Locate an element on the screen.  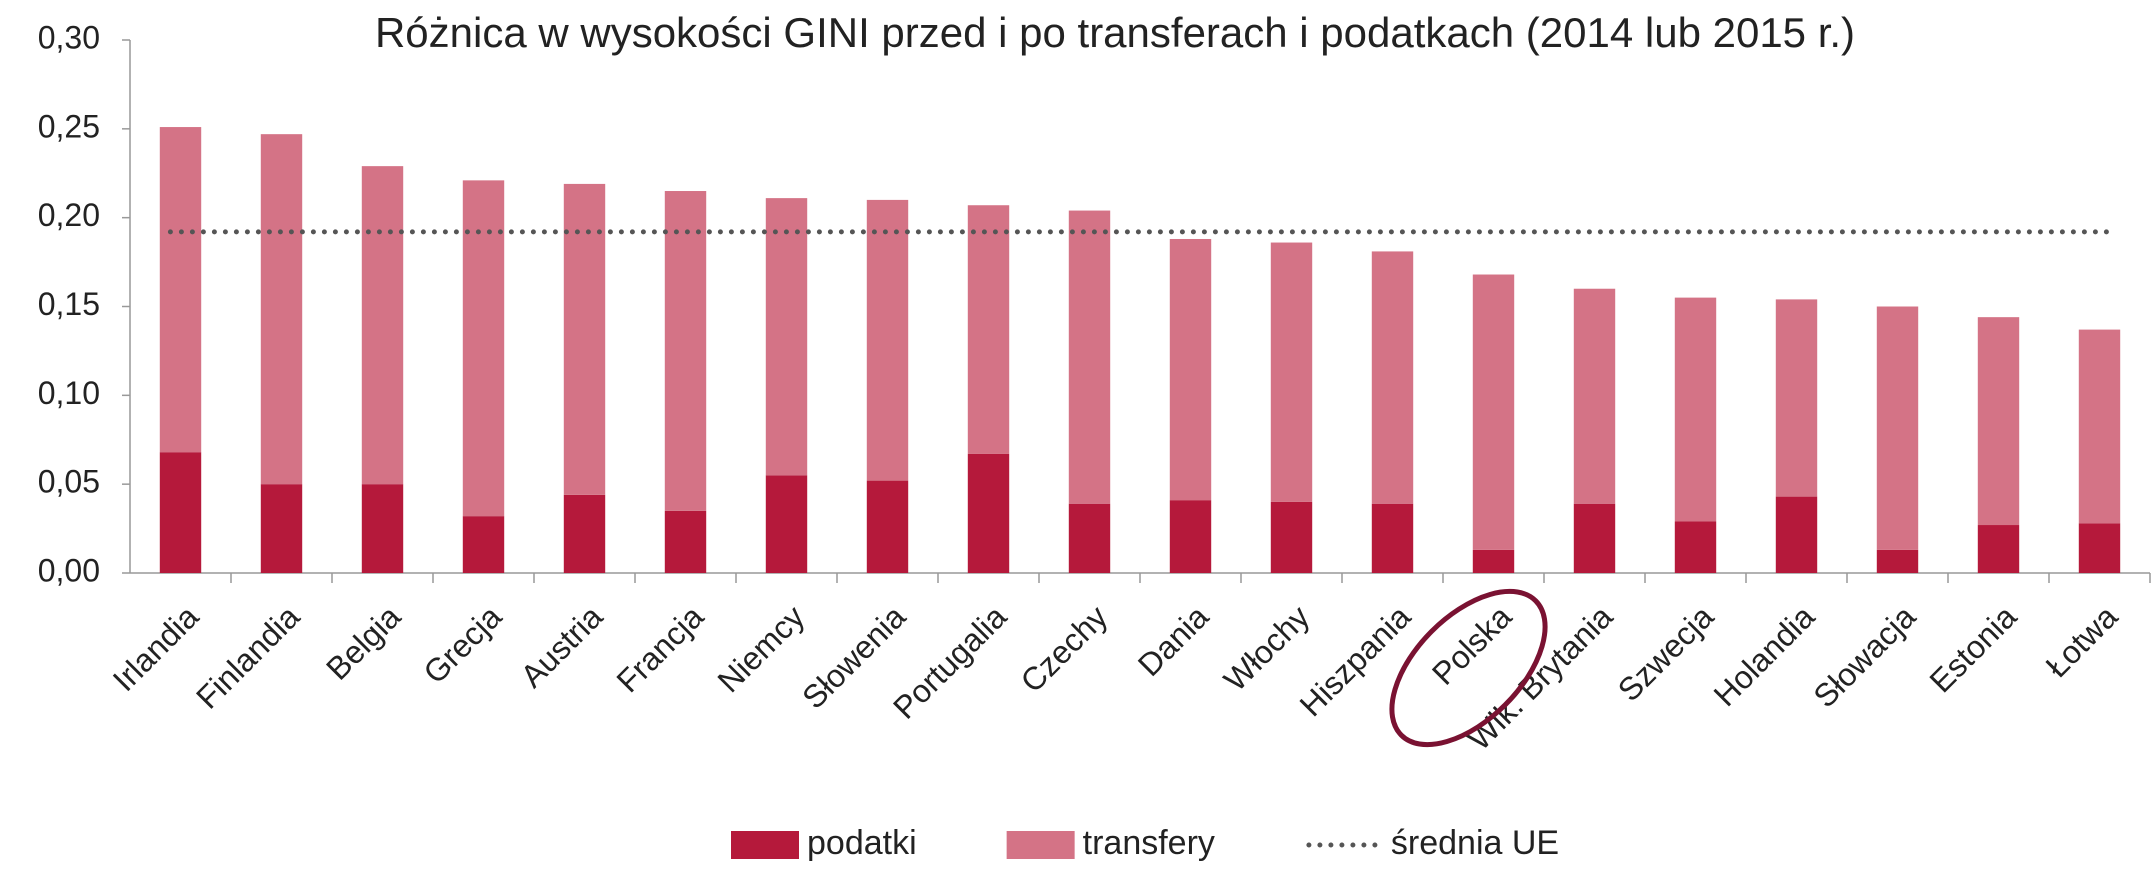
y-tick-label: 0,00 is located at coordinates (69, 570).